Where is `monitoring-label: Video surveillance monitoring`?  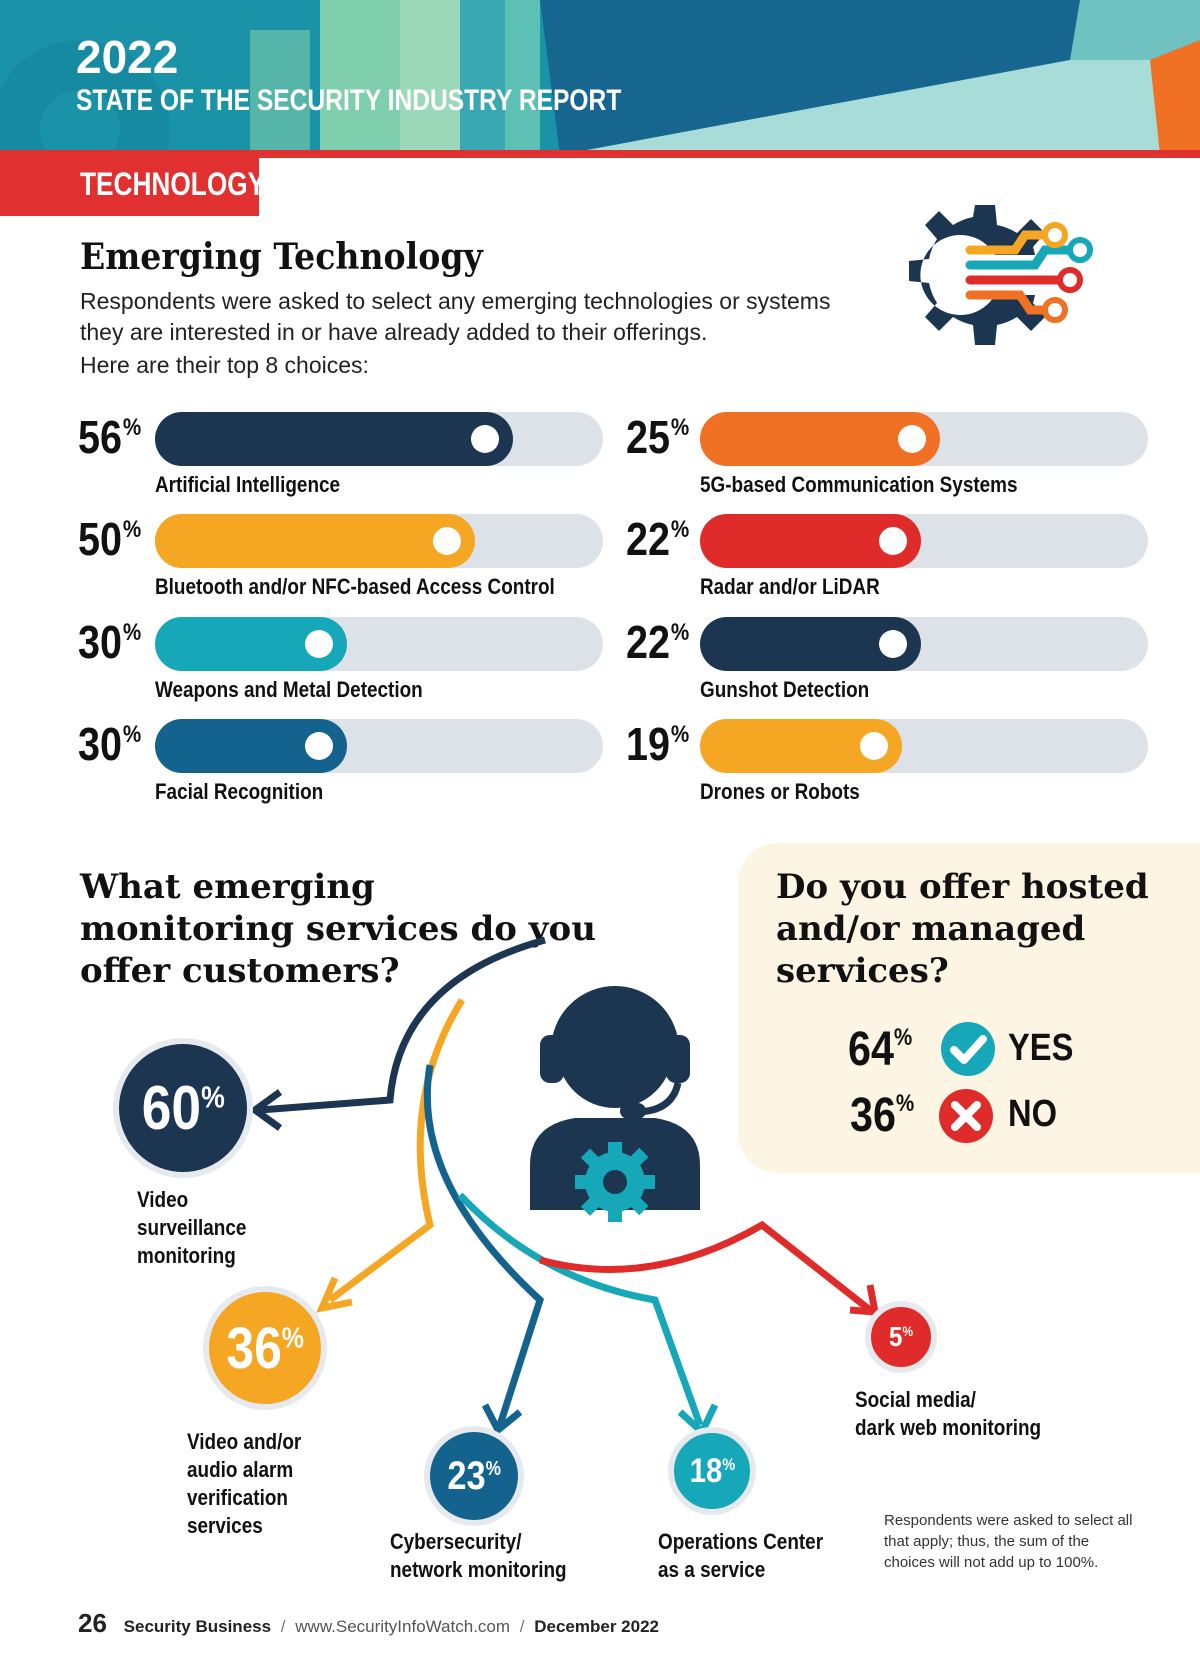
monitoring-label: Video surveillance monitoring is located at coordinates (192, 1227).